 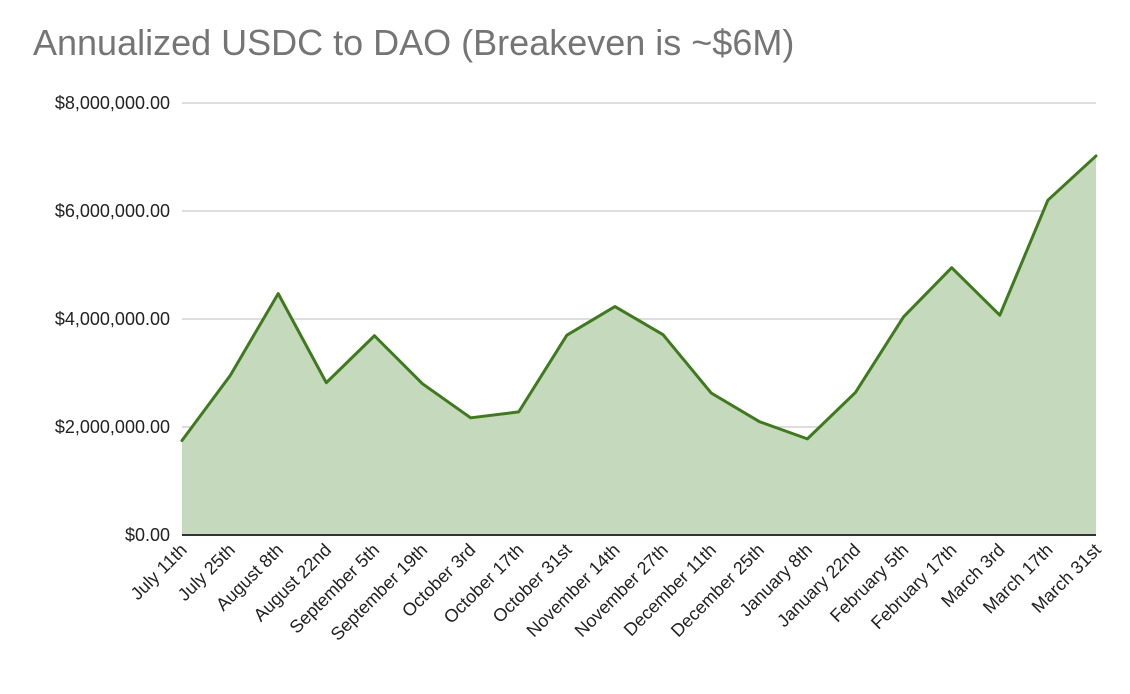 I want to click on y-tick-label: $2,000,000.00, so click(x=112, y=427).